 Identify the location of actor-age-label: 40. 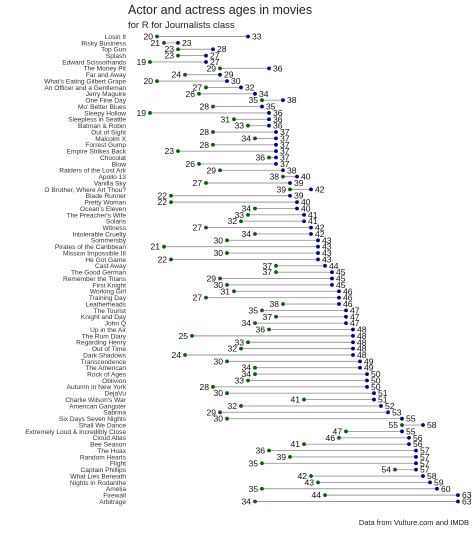
(306, 208).